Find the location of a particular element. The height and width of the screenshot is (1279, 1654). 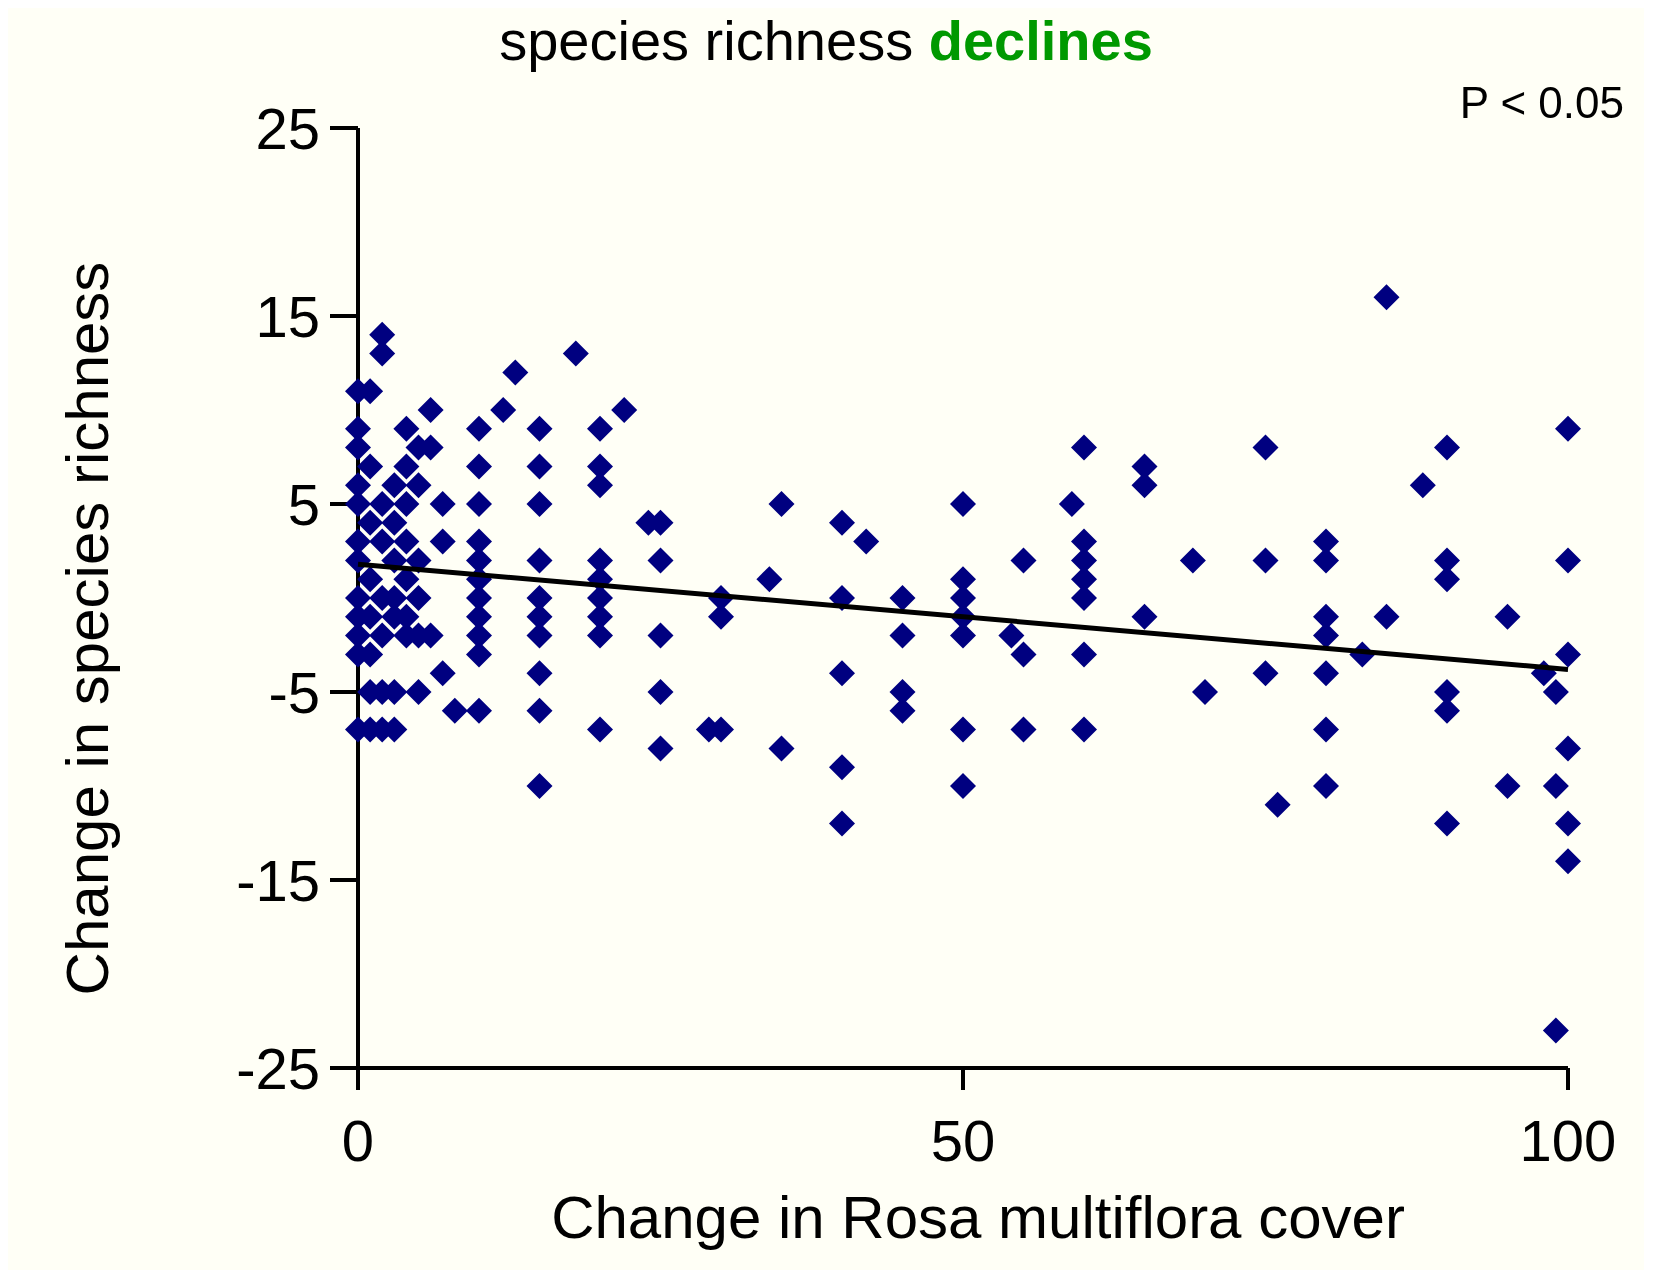

x-tick-label: 50 is located at coordinates (963, 1141).